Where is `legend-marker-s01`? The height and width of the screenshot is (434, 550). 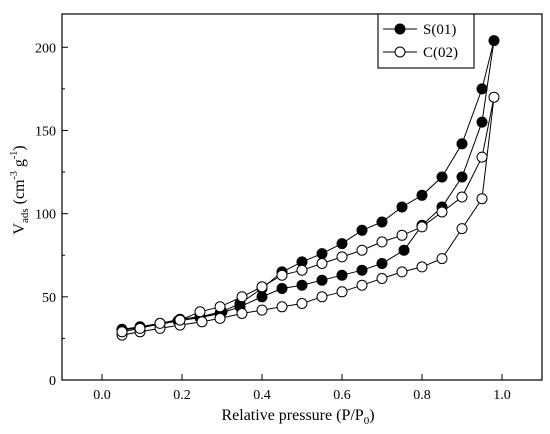 legend-marker-s01 is located at coordinates (400, 29).